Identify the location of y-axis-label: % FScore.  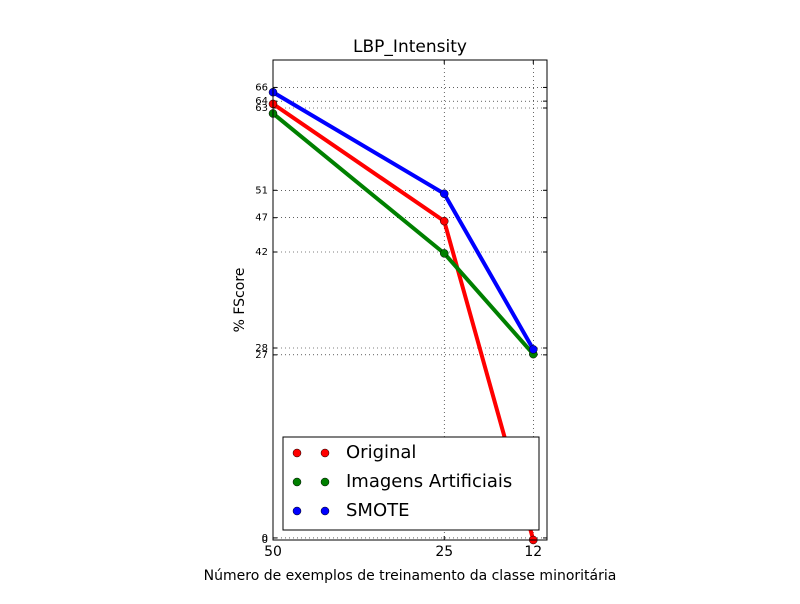
(240, 300).